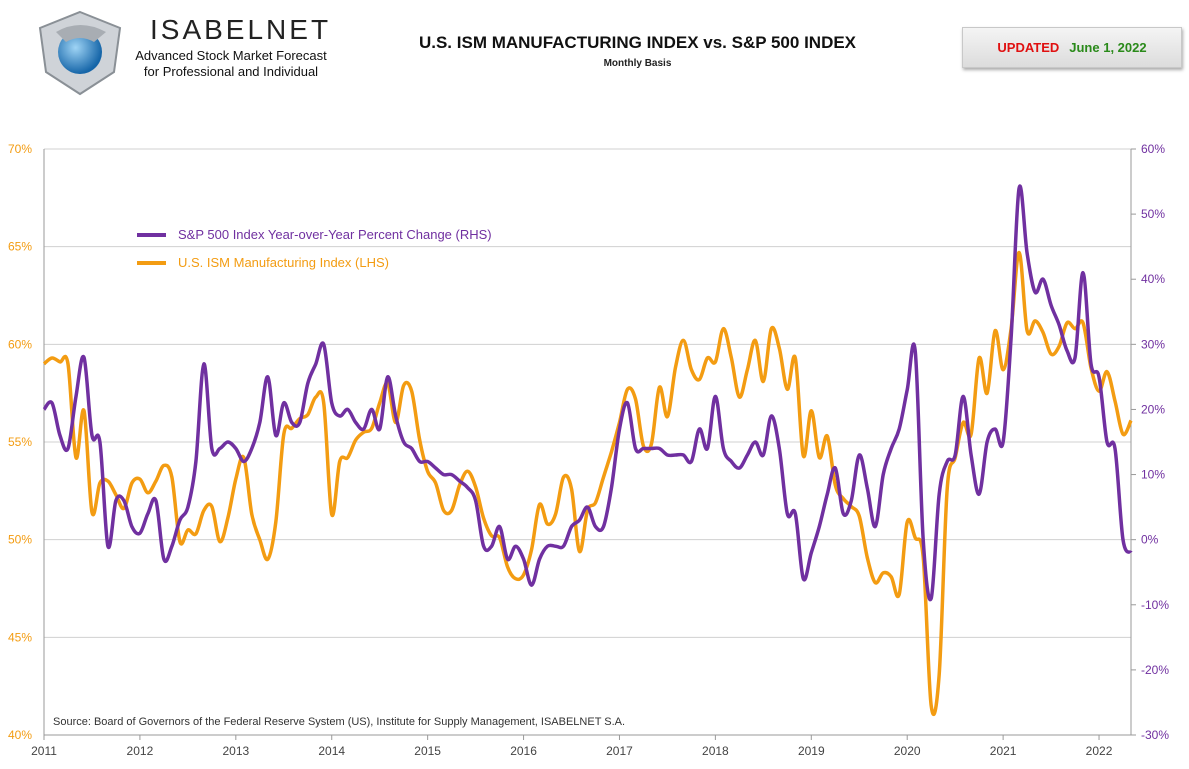  What do you see at coordinates (1150, 540) in the screenshot?
I see `y-right-tick-label: 0%` at bounding box center [1150, 540].